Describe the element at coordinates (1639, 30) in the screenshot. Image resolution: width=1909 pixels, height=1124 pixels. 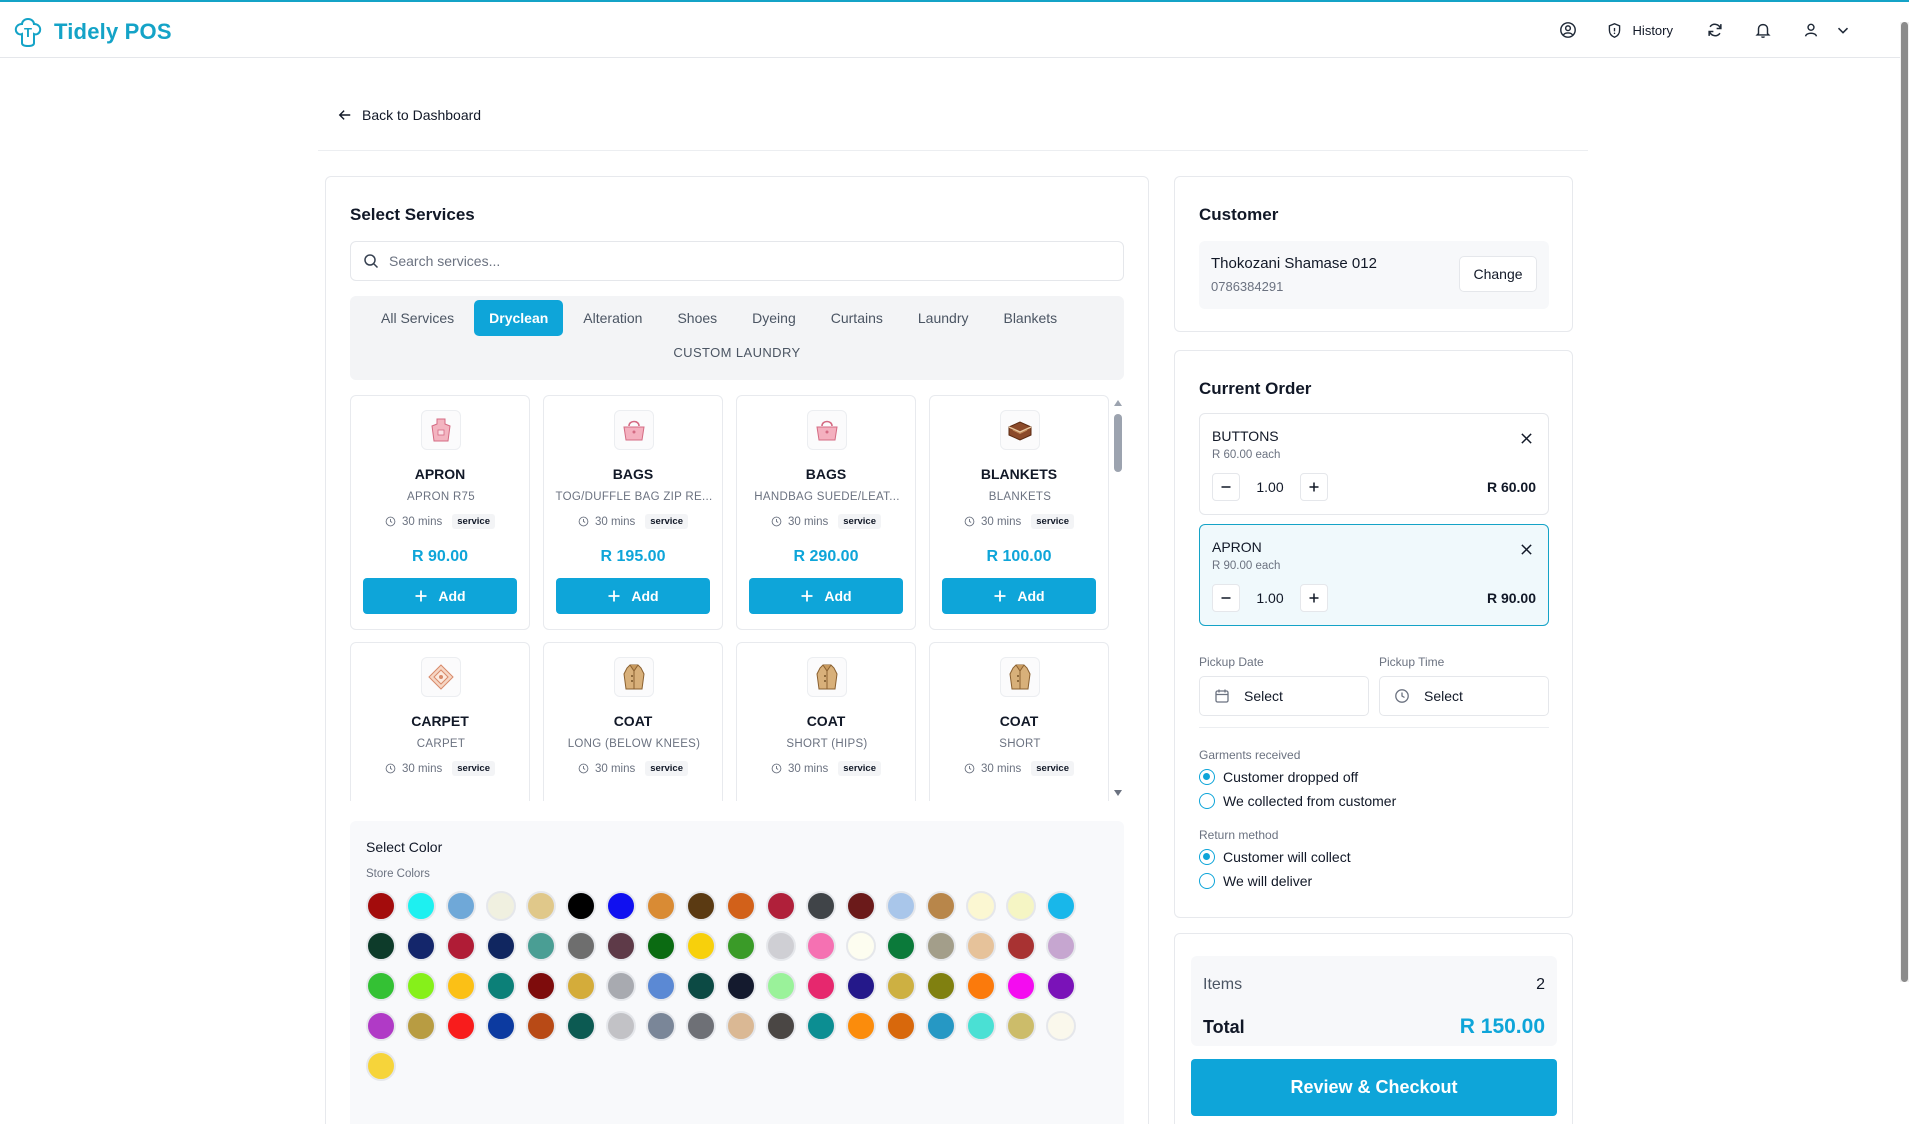
I see `history-button: History` at that location.